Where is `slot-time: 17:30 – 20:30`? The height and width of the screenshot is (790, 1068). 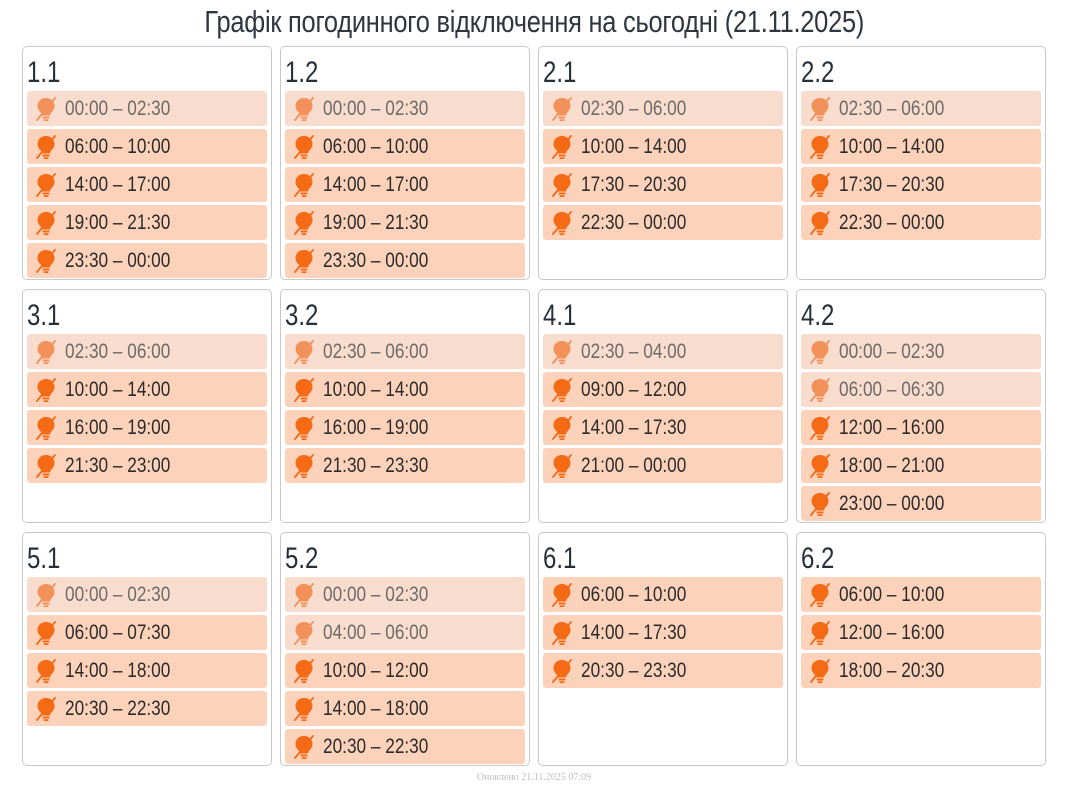
slot-time: 17:30 – 20:30 is located at coordinates (892, 184).